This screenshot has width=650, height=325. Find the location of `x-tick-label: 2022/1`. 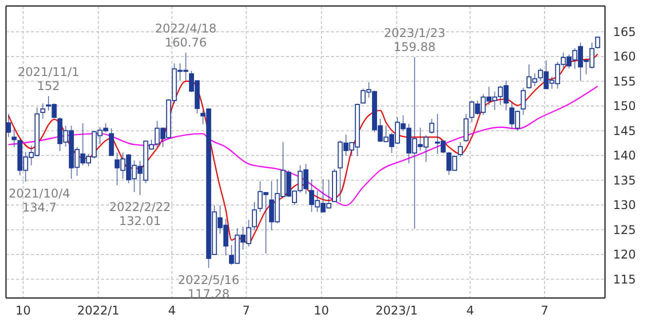

x-tick-label: 2022/1 is located at coordinates (98, 311).